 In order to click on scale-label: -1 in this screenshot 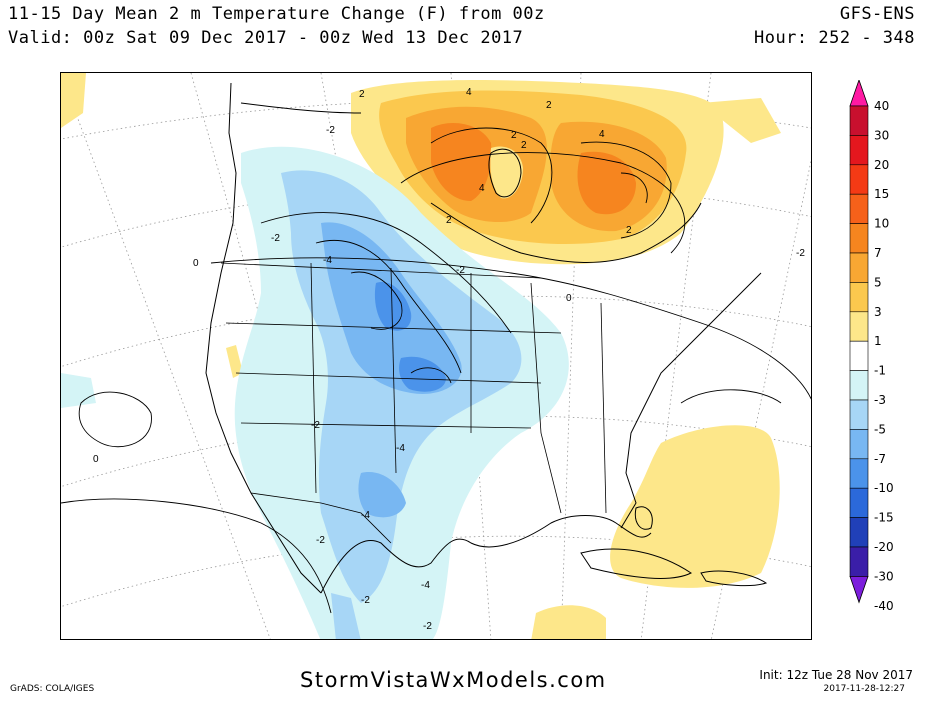, I will do `click(880, 371)`.